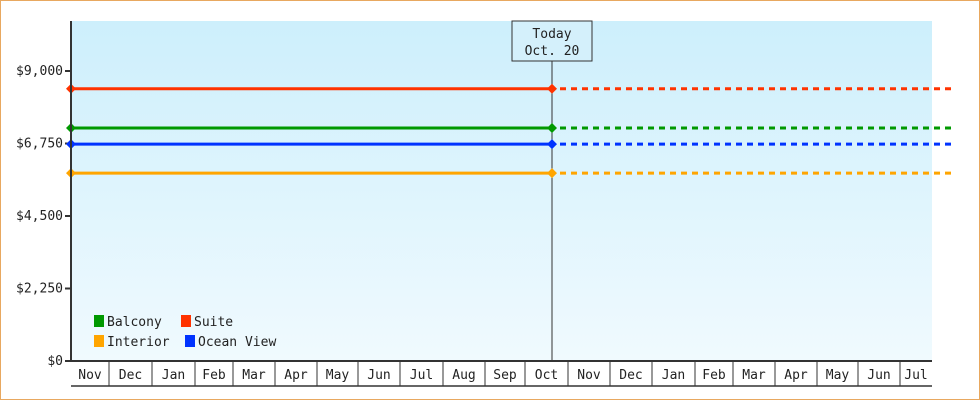  Describe the element at coordinates (39, 289) in the screenshot. I see `y-tick-label: $2,250` at that location.